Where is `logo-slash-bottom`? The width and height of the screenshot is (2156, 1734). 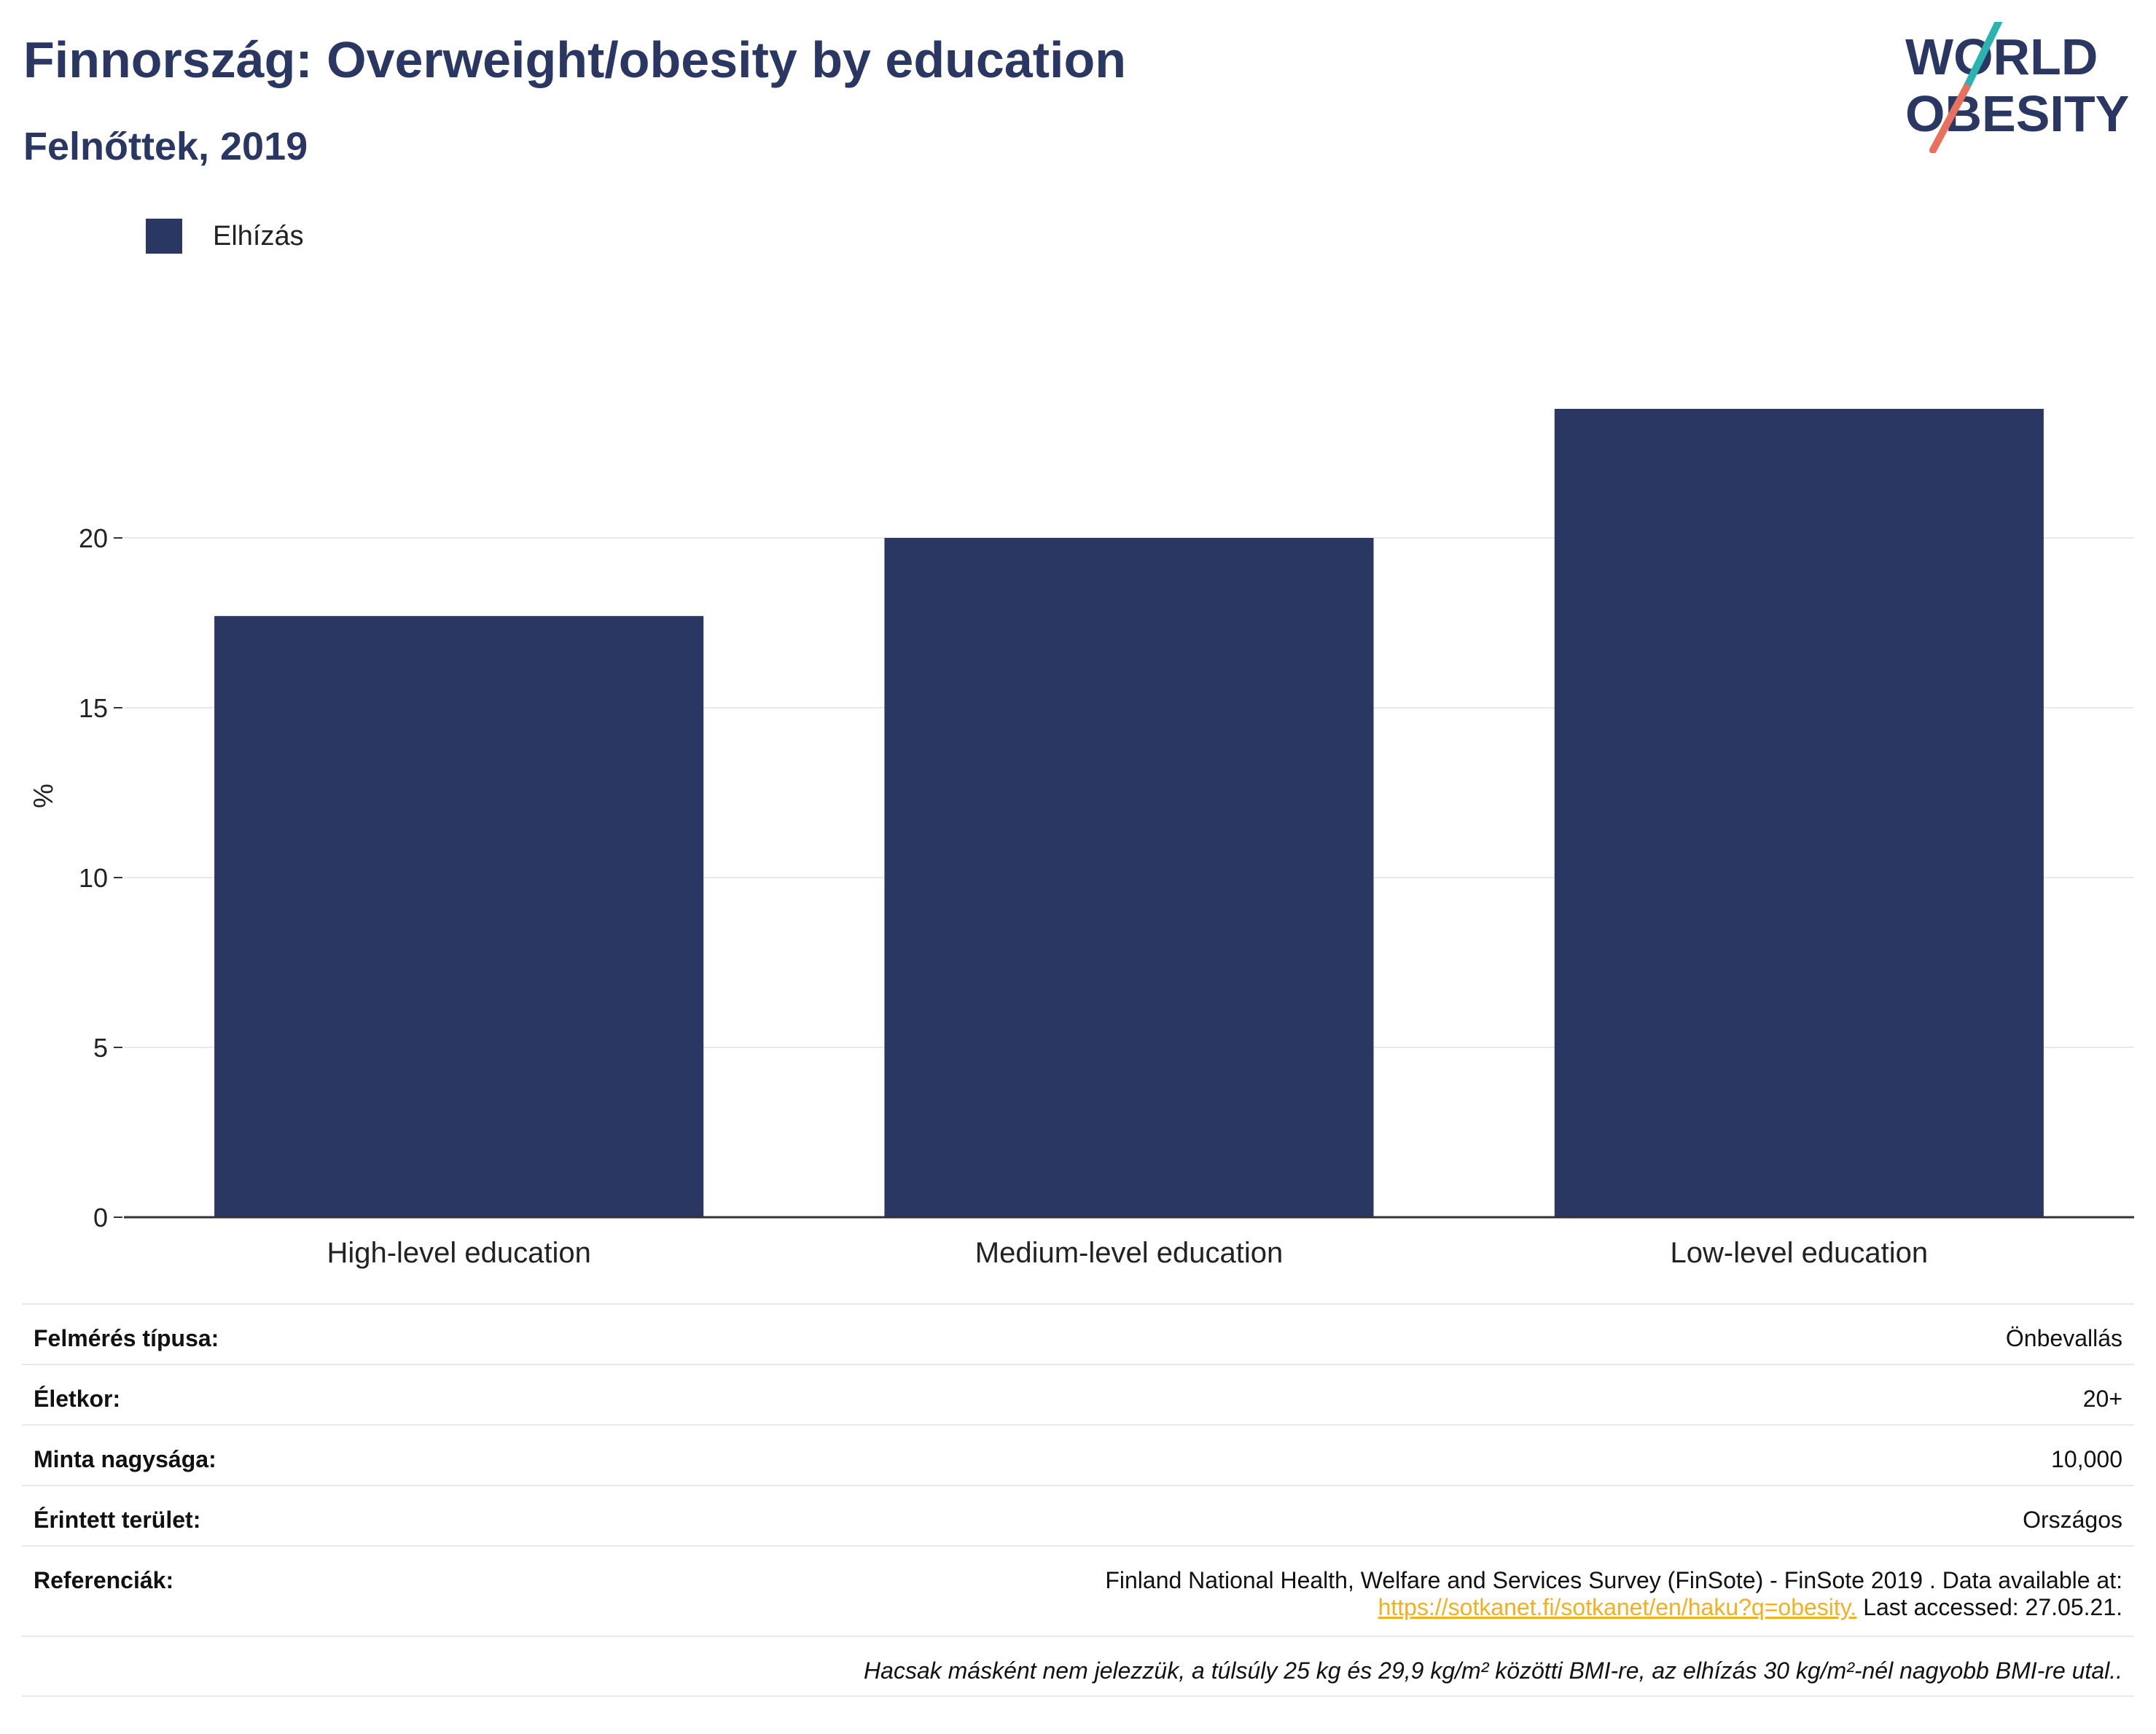
logo-slash-bottom is located at coordinates (1949, 118).